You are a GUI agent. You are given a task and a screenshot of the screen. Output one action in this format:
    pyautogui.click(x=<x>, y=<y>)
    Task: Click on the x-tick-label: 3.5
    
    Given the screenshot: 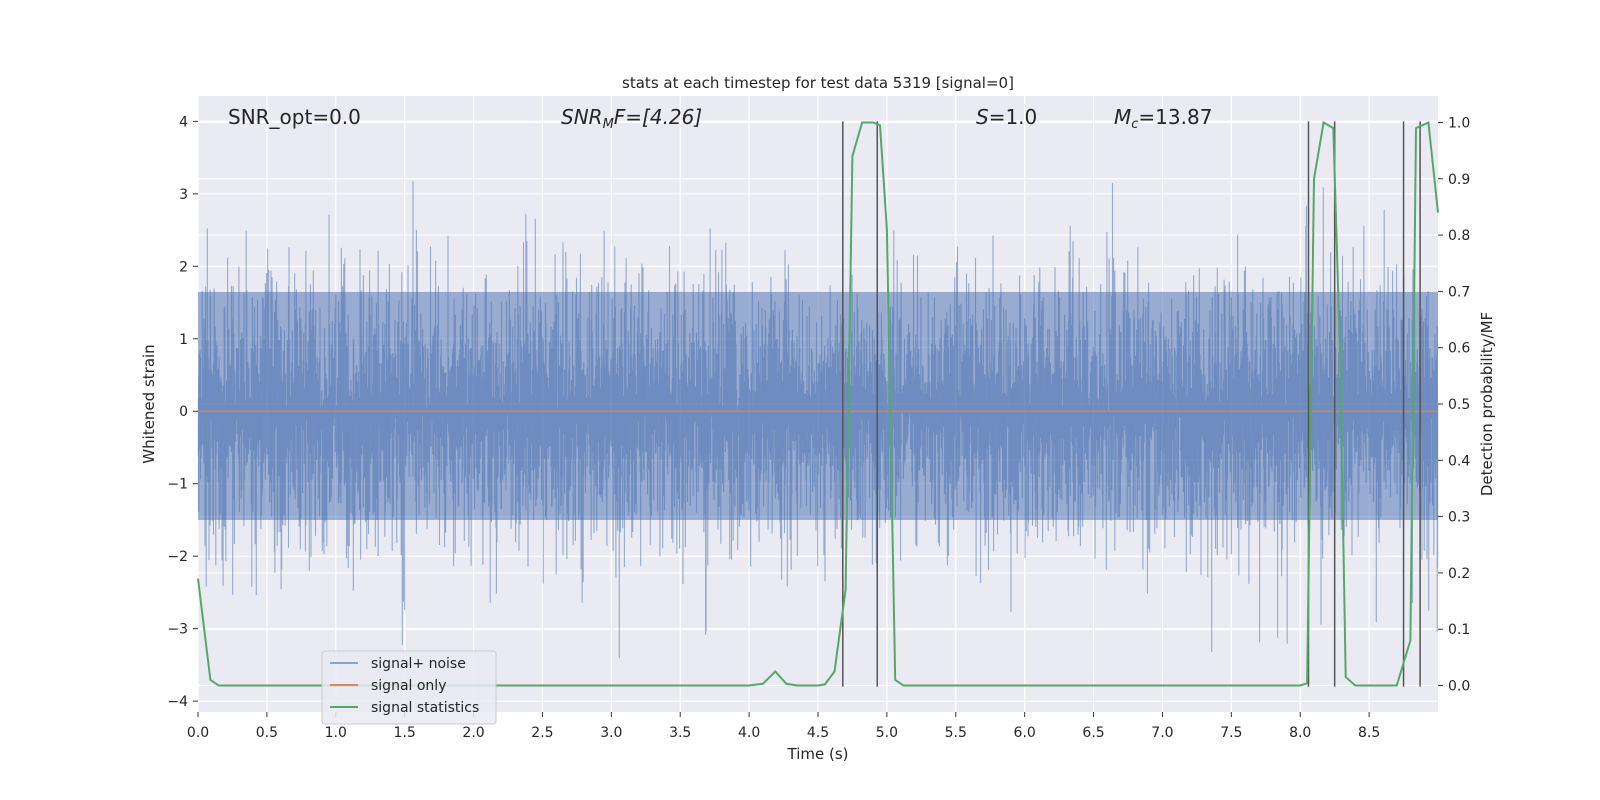 What is the action you would take?
    pyautogui.click(x=680, y=733)
    